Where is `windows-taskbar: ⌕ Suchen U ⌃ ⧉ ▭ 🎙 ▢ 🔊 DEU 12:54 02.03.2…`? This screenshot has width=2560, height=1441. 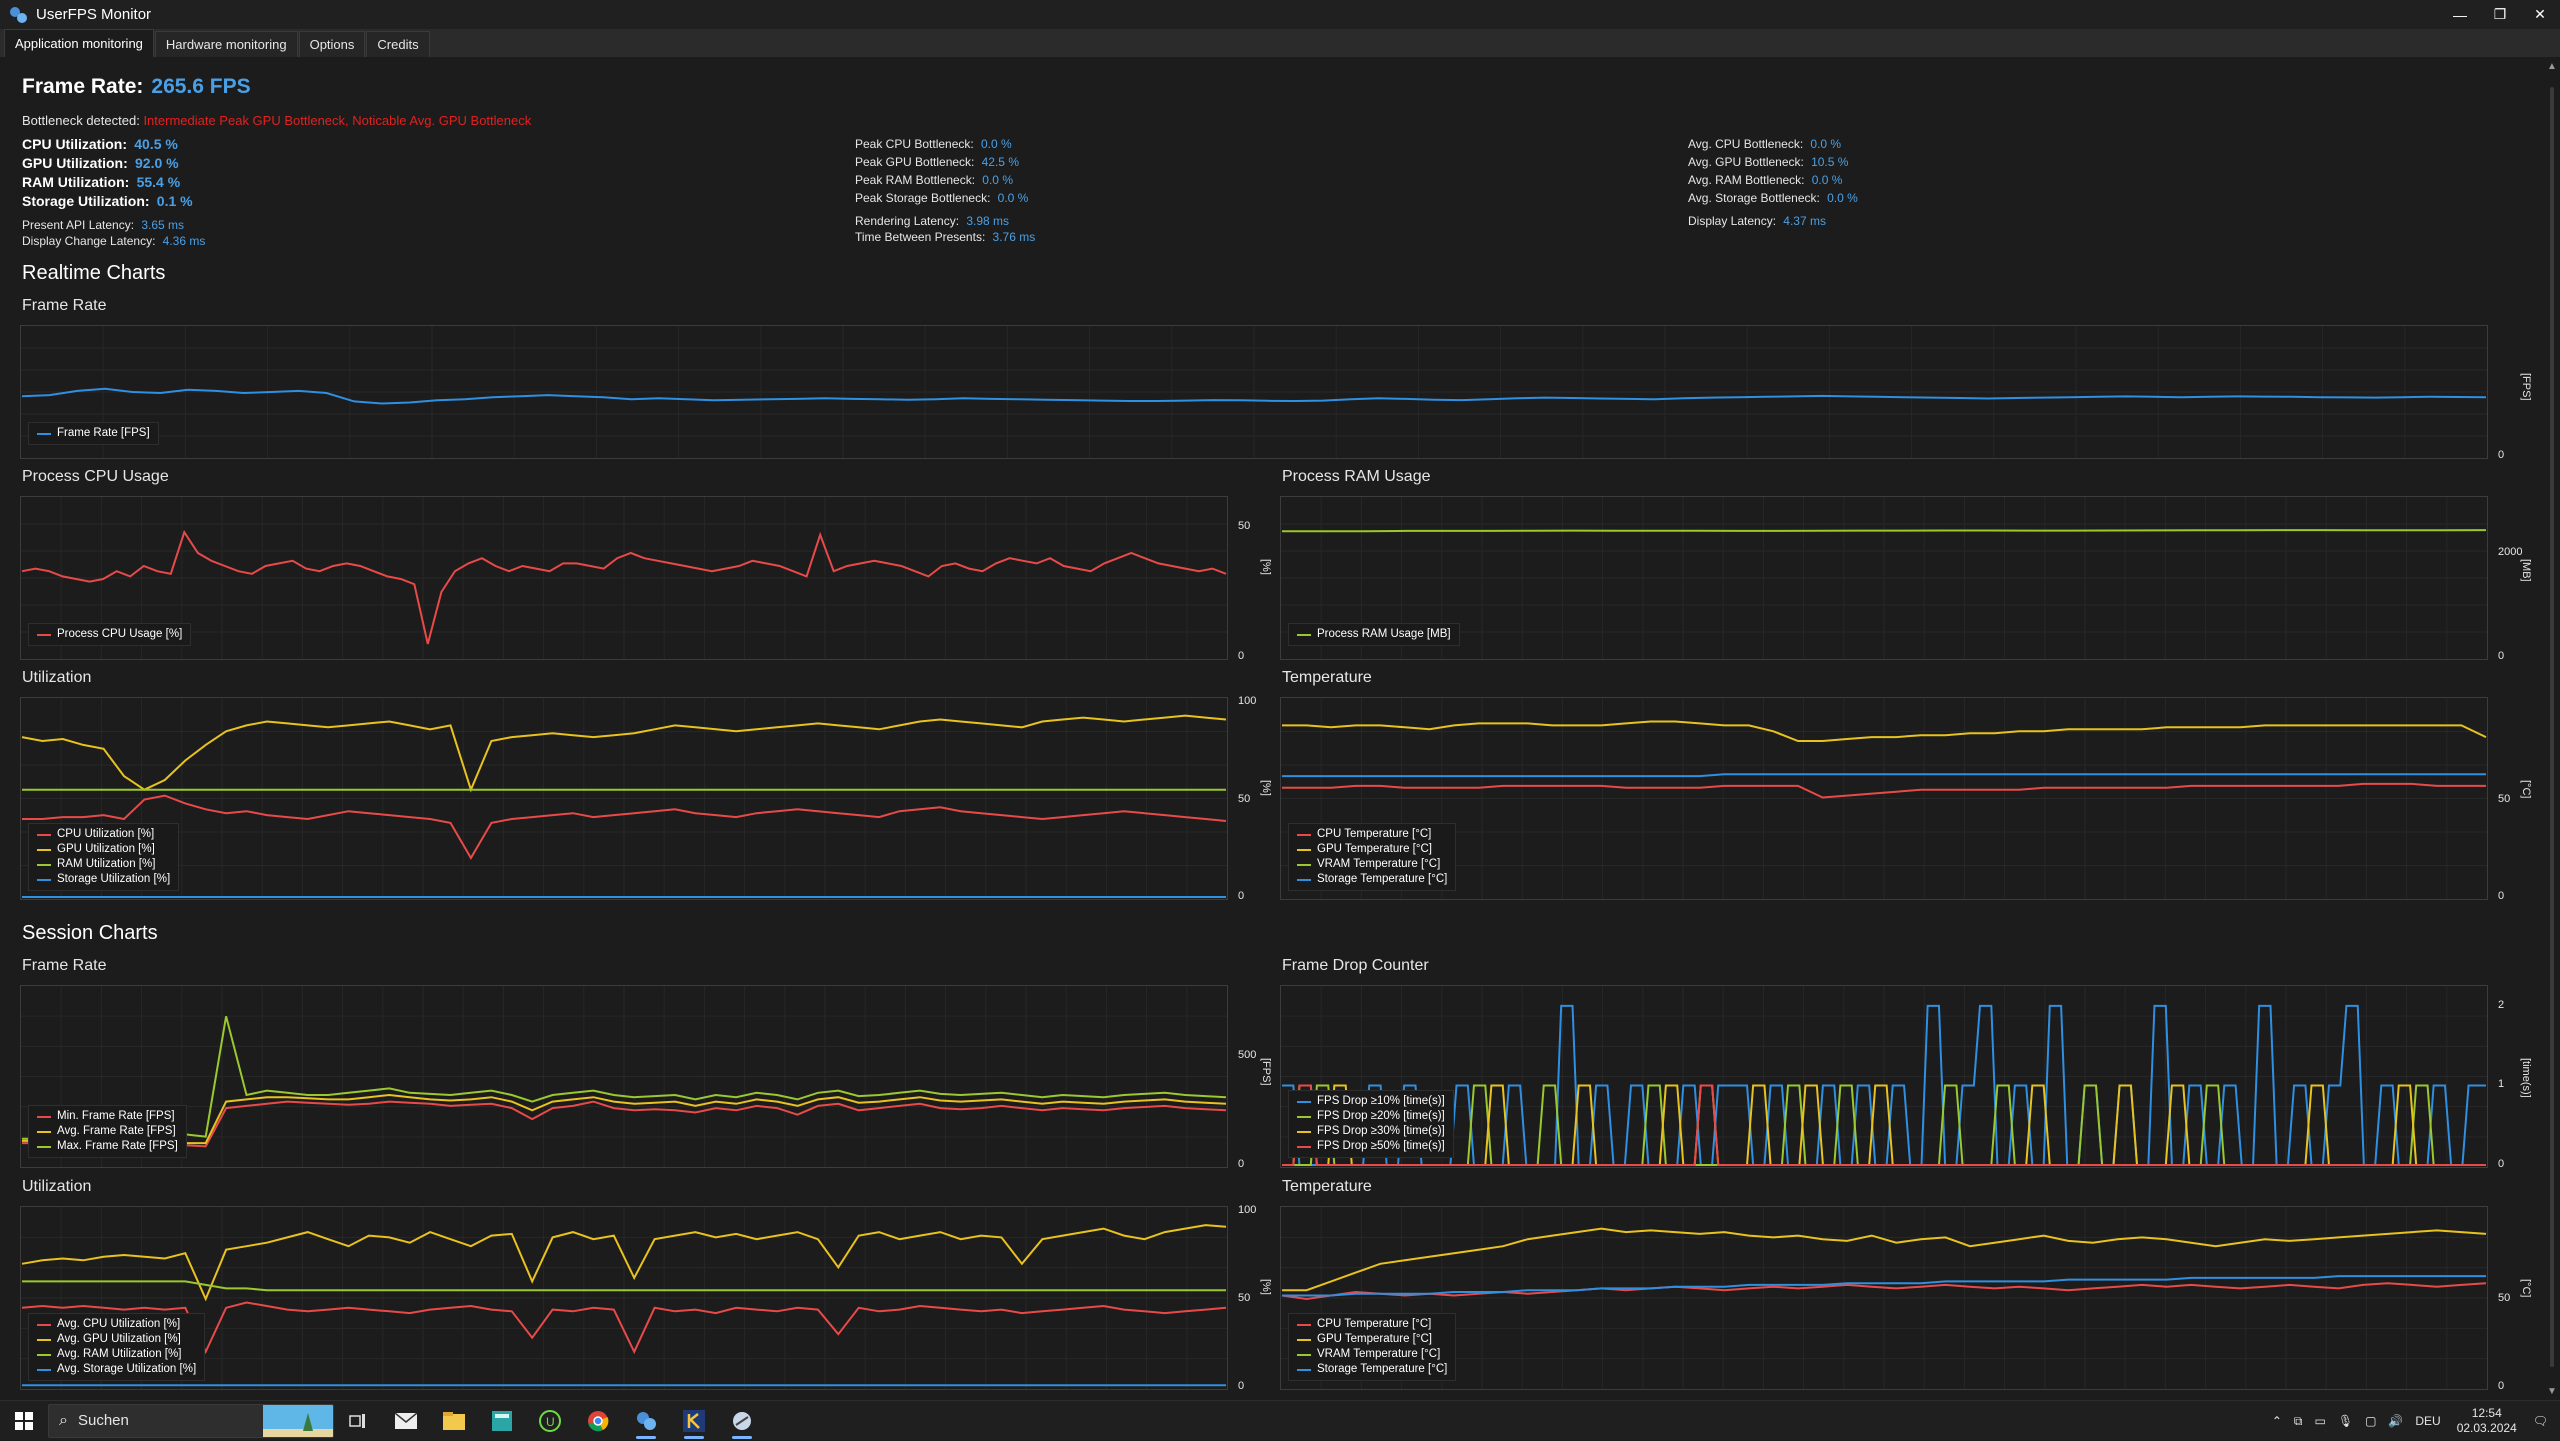
windows-taskbar: ⌕ Suchen U ⌃ ⧉ ▭ 🎙 ▢ 🔊 DEU 12:54 02.03.2… is located at coordinates (1280, 1420).